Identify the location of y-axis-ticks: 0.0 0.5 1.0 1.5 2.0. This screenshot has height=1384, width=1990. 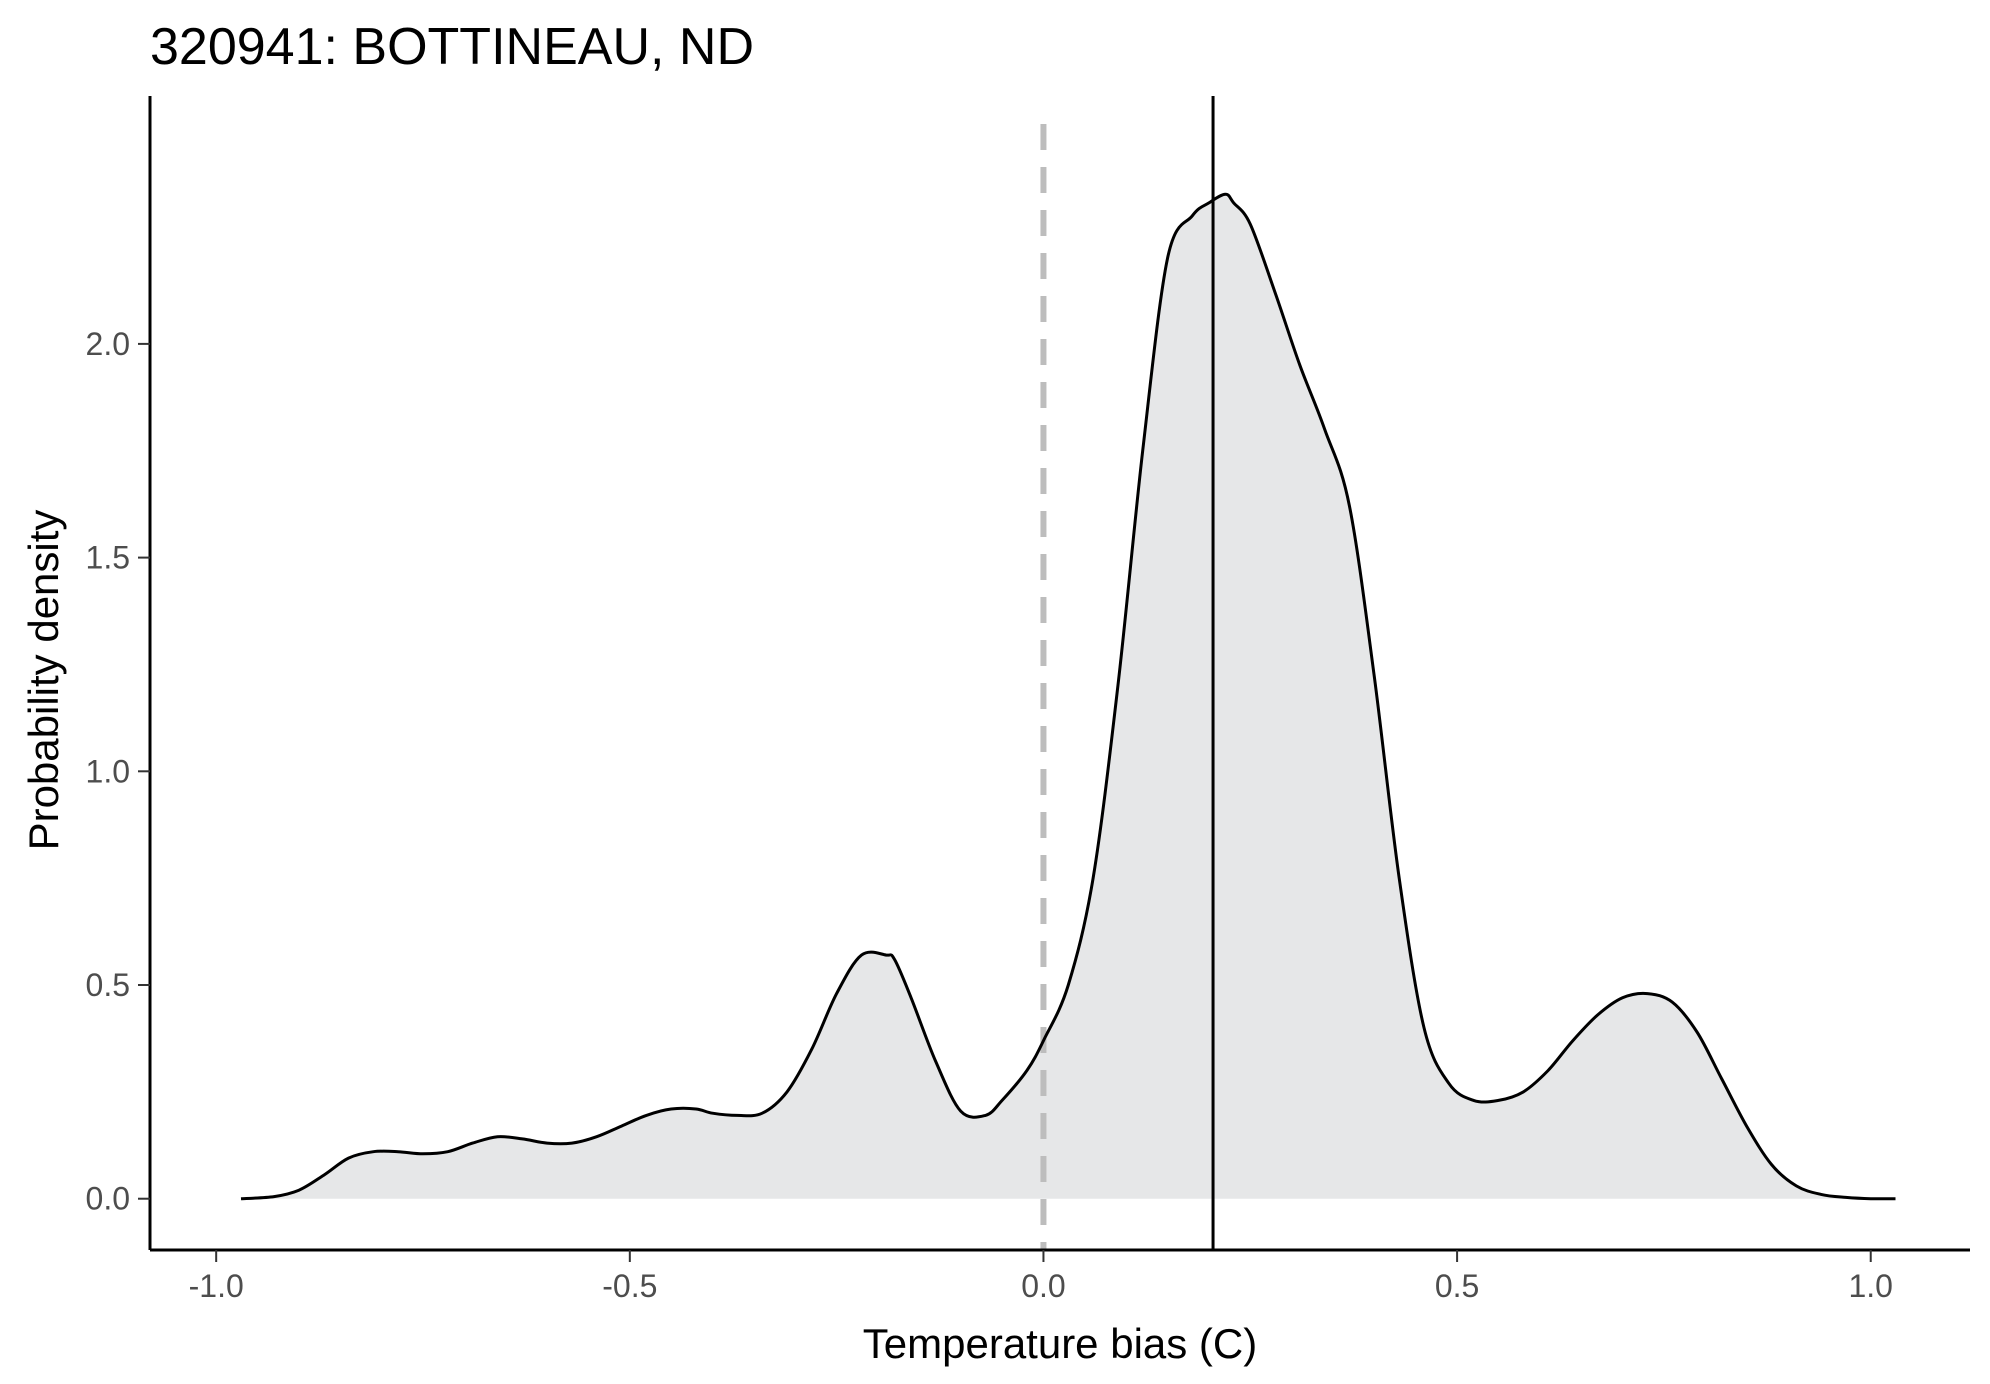
(118, 771).